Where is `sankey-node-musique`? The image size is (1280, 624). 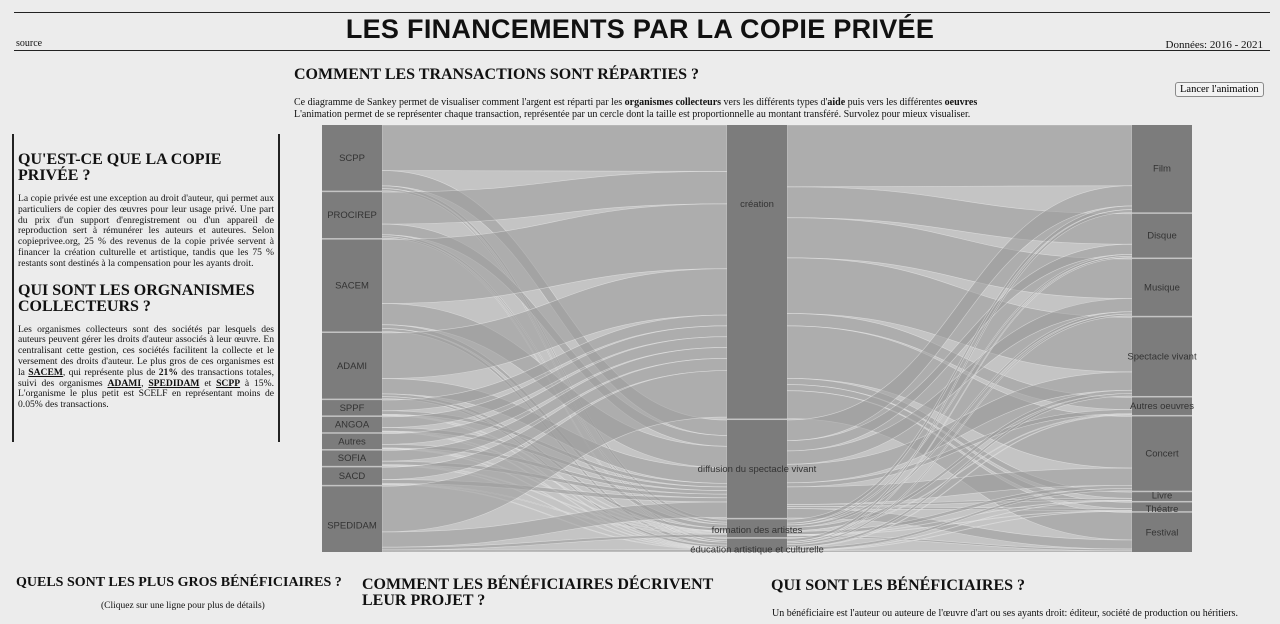
sankey-node-musique is located at coordinates (1162, 287).